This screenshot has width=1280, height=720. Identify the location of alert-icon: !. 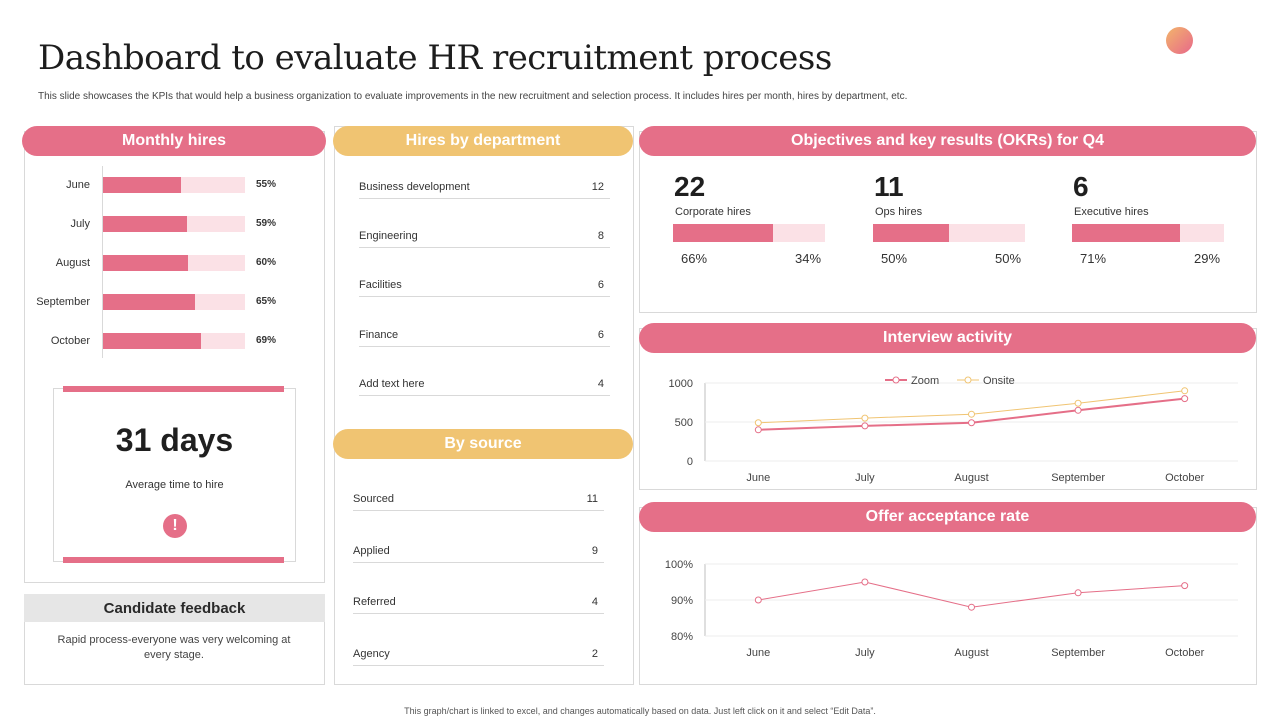
(175, 526).